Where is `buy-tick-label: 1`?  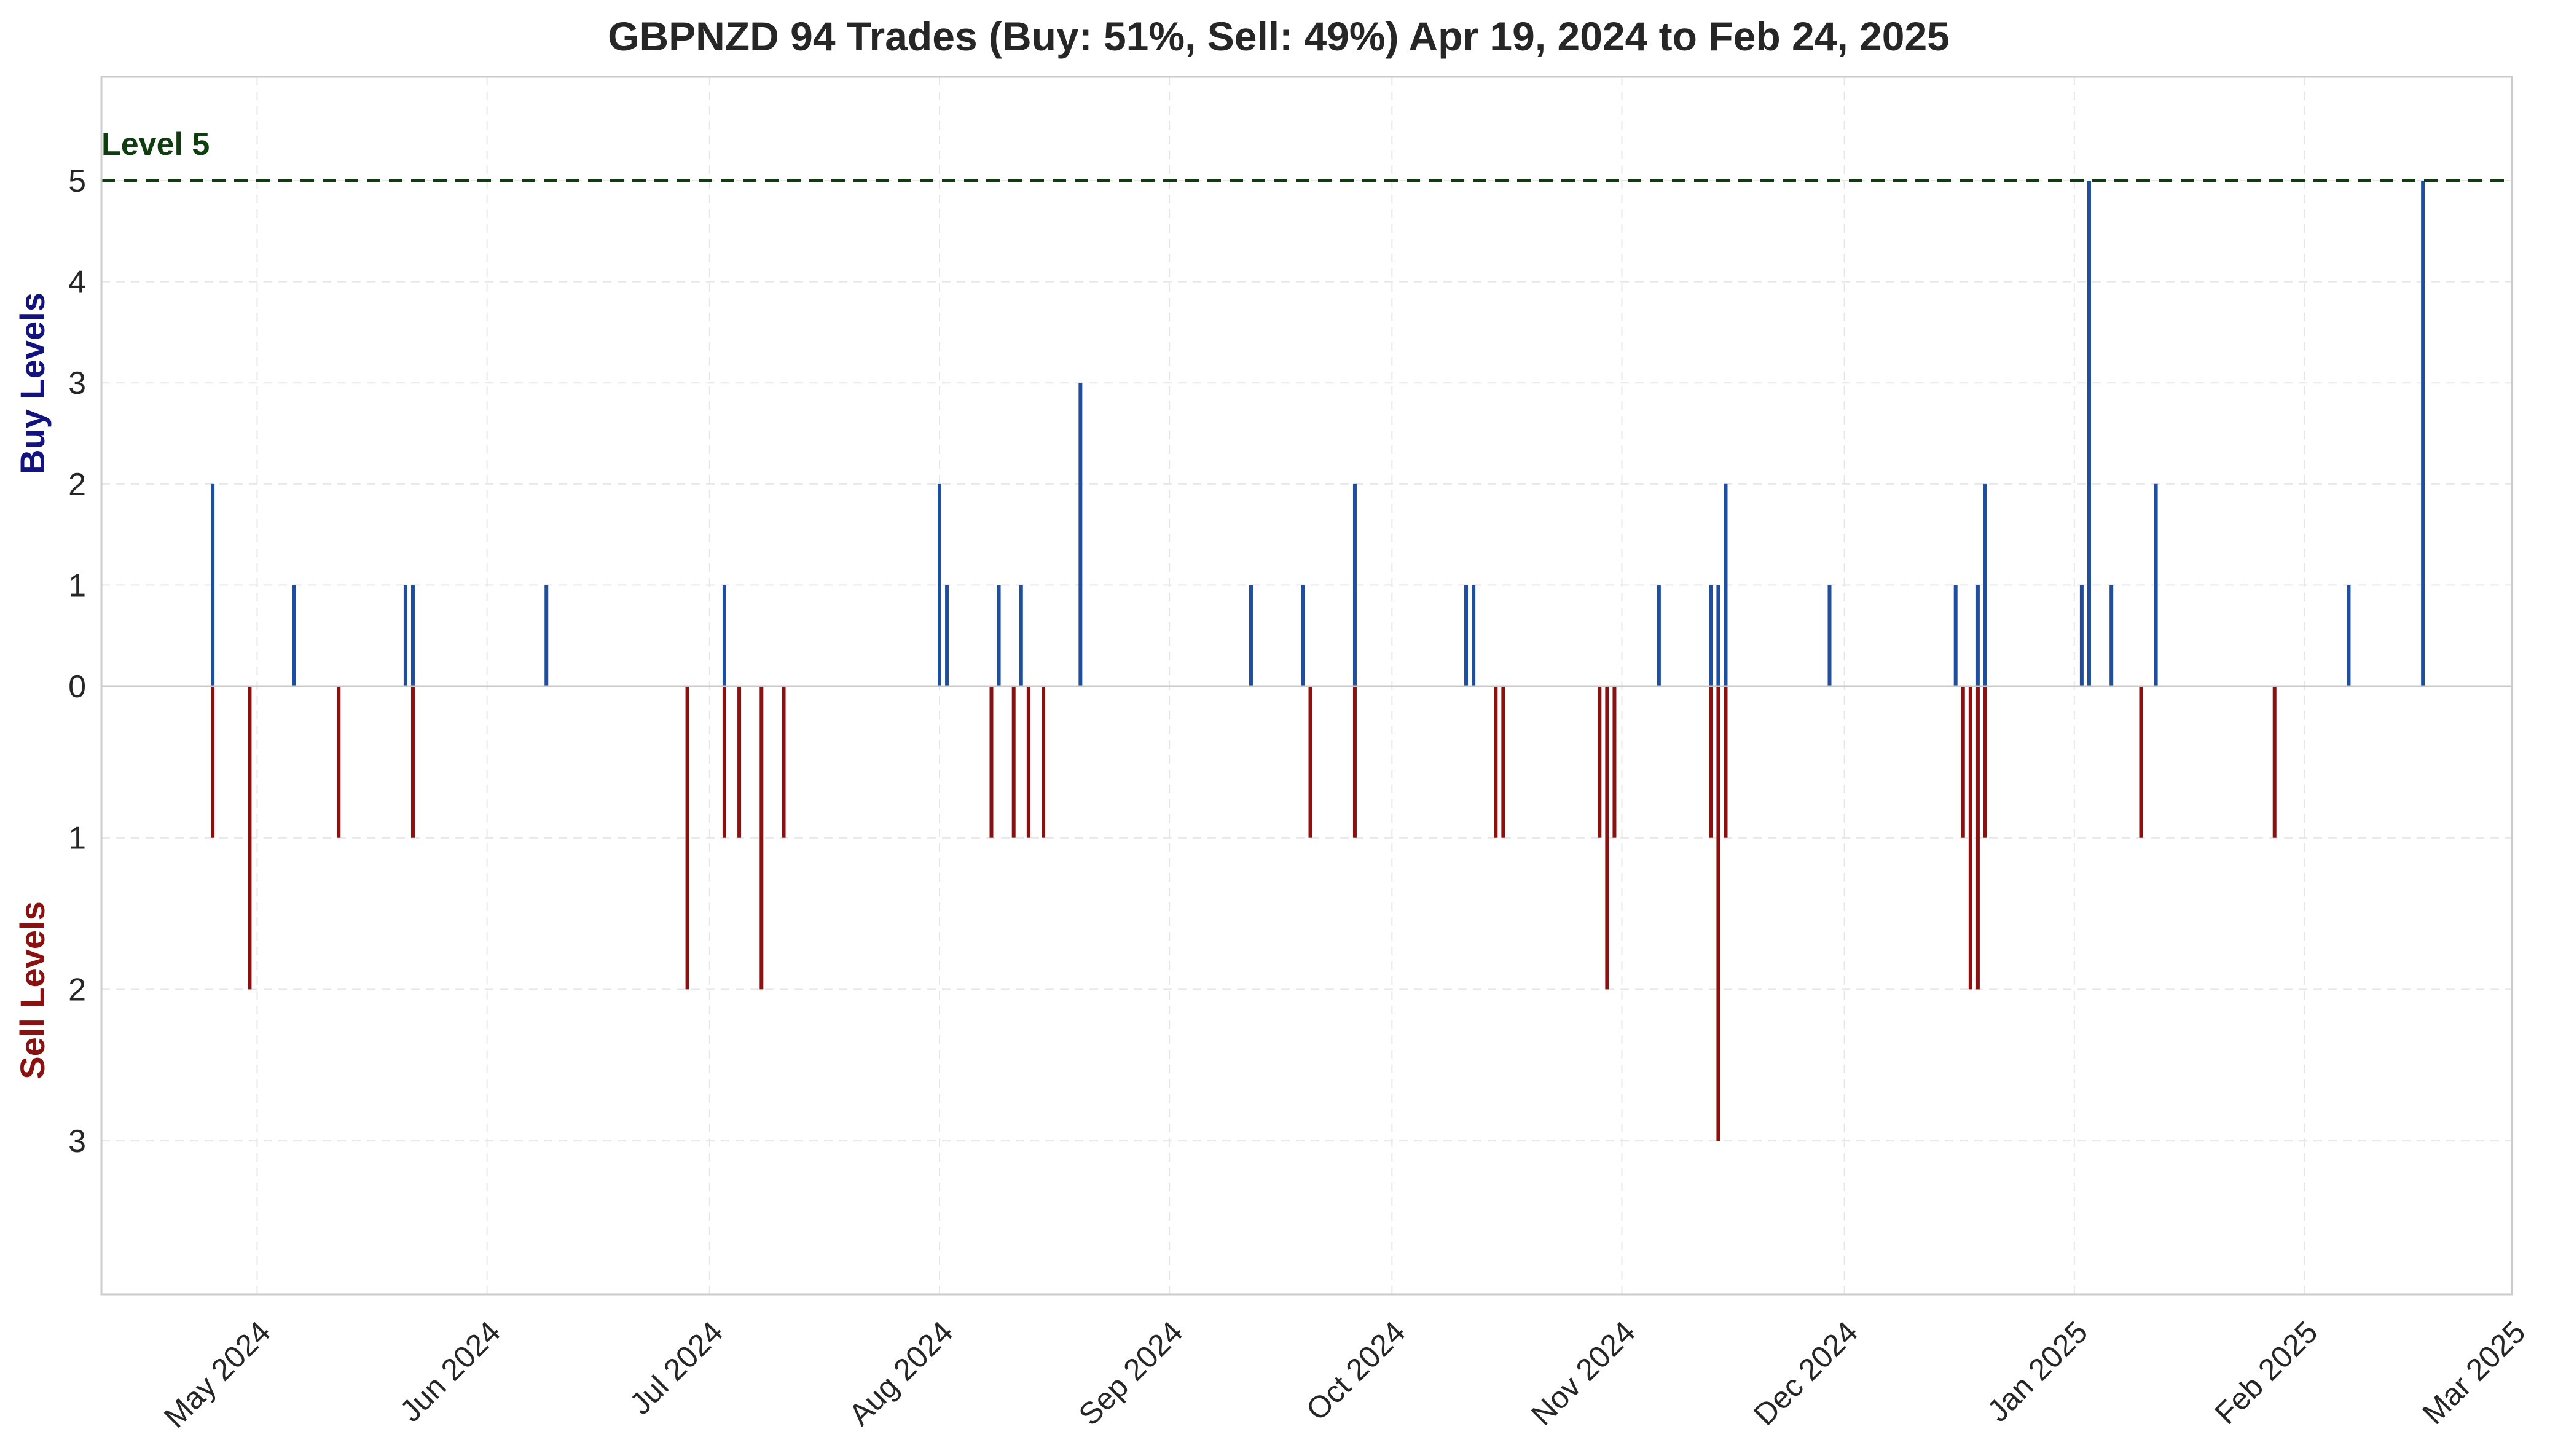 buy-tick-label: 1 is located at coordinates (77, 585).